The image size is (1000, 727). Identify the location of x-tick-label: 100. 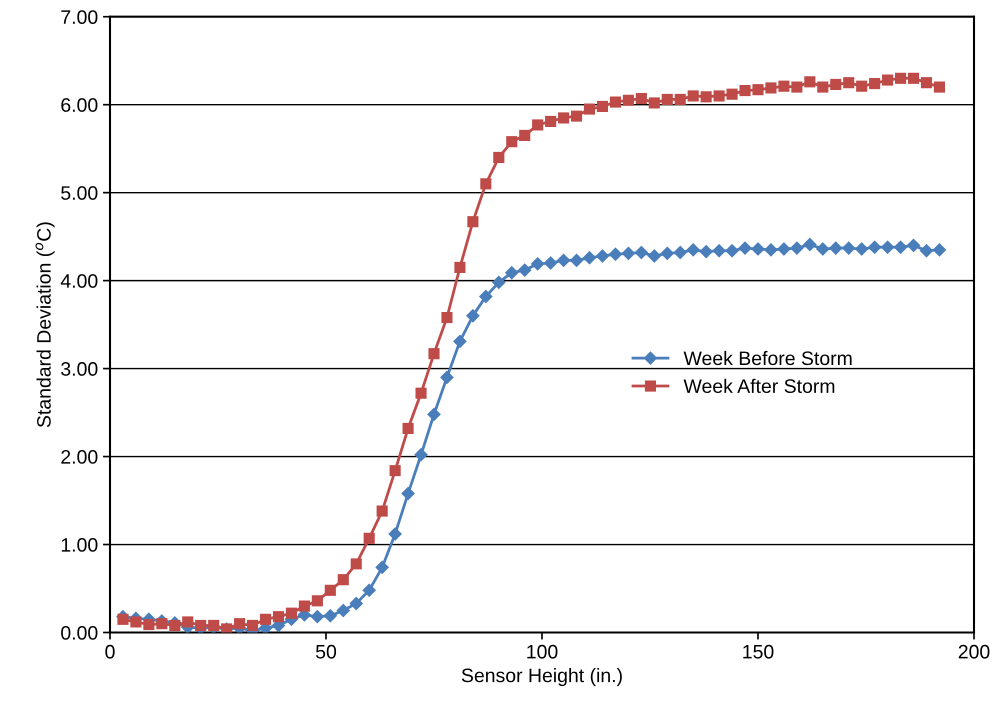
(542, 651).